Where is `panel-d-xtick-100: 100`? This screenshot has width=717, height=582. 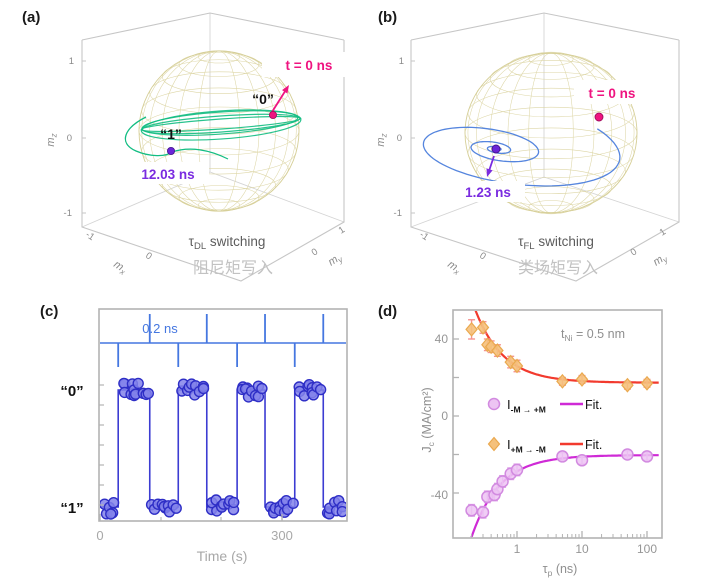
panel-d-xtick-100: 100 is located at coordinates (647, 549).